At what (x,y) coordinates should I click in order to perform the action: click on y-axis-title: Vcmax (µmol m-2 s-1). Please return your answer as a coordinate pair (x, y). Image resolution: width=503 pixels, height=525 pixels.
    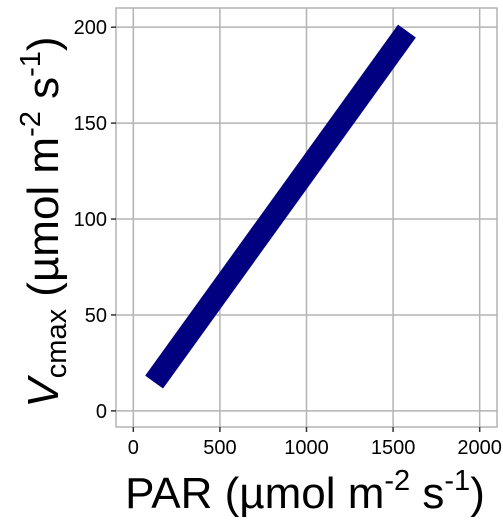
    Looking at the image, I should click on (44, 221).